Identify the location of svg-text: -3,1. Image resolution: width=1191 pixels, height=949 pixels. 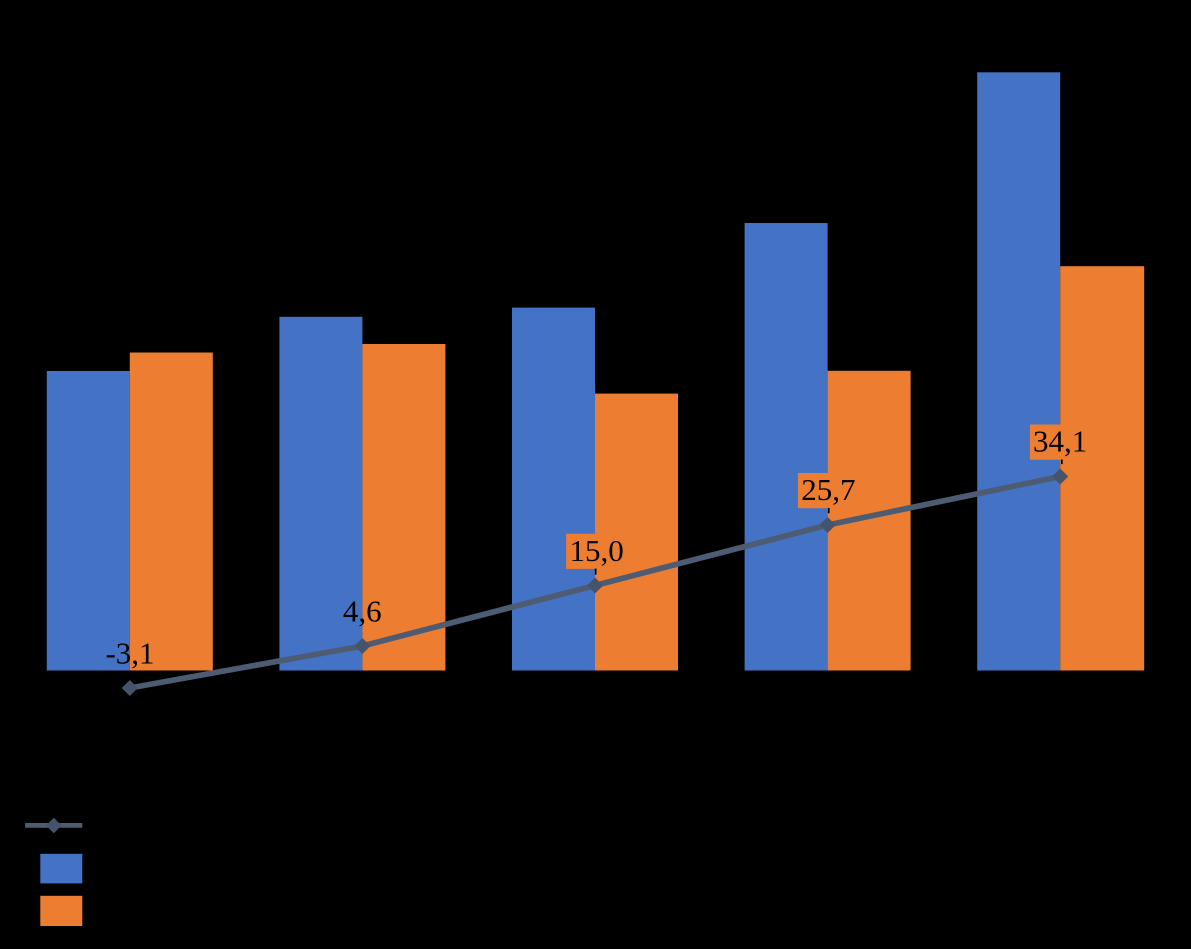
(129, 652).